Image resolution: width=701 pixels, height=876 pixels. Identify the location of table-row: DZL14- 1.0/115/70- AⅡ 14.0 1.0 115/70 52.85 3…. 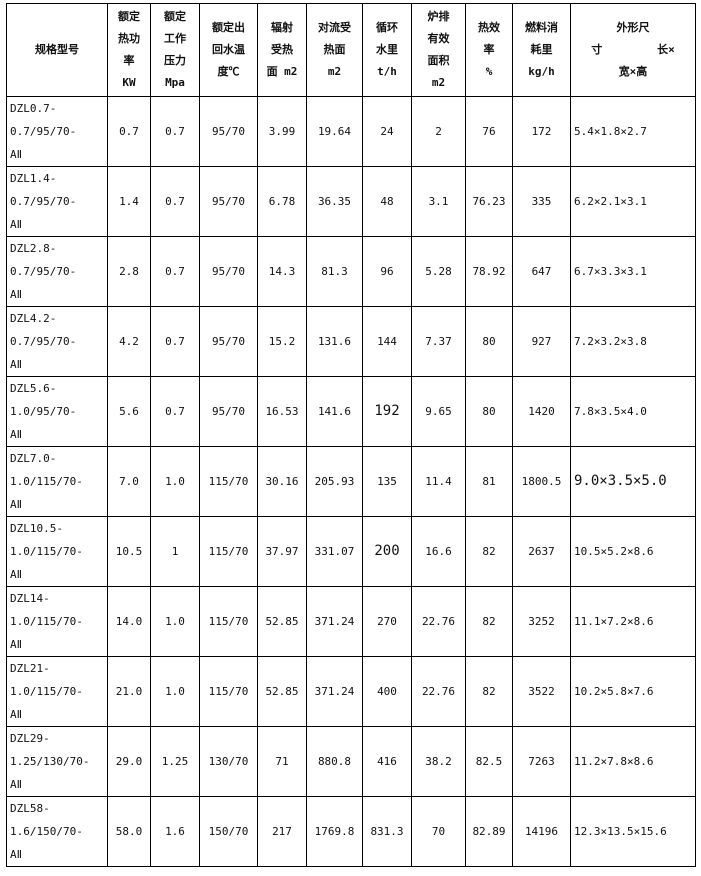
(351, 621).